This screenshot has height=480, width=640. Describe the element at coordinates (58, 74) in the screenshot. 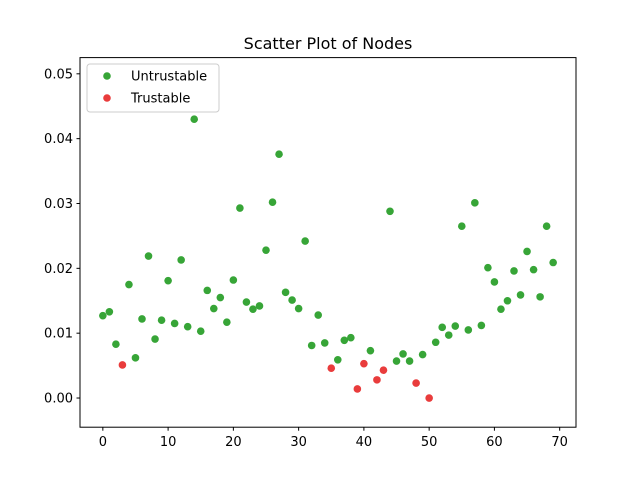

I see `y-tick-label: 0.05` at that location.